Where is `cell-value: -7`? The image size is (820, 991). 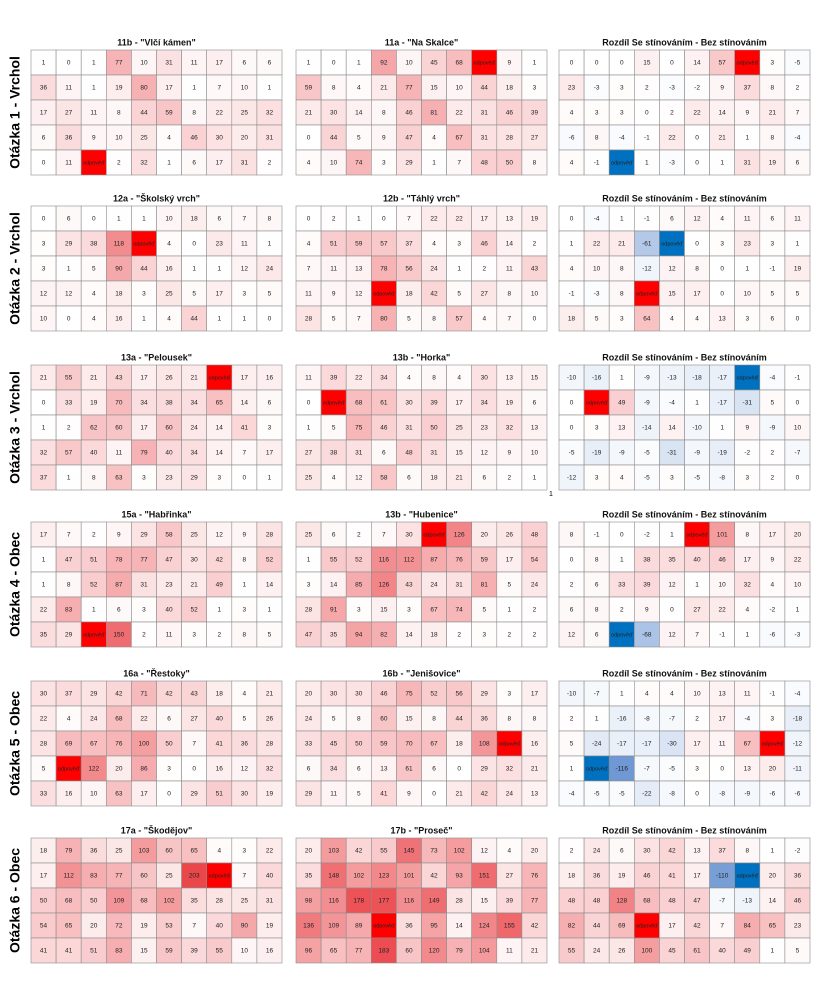
cell-value: -7 is located at coordinates (672, 719).